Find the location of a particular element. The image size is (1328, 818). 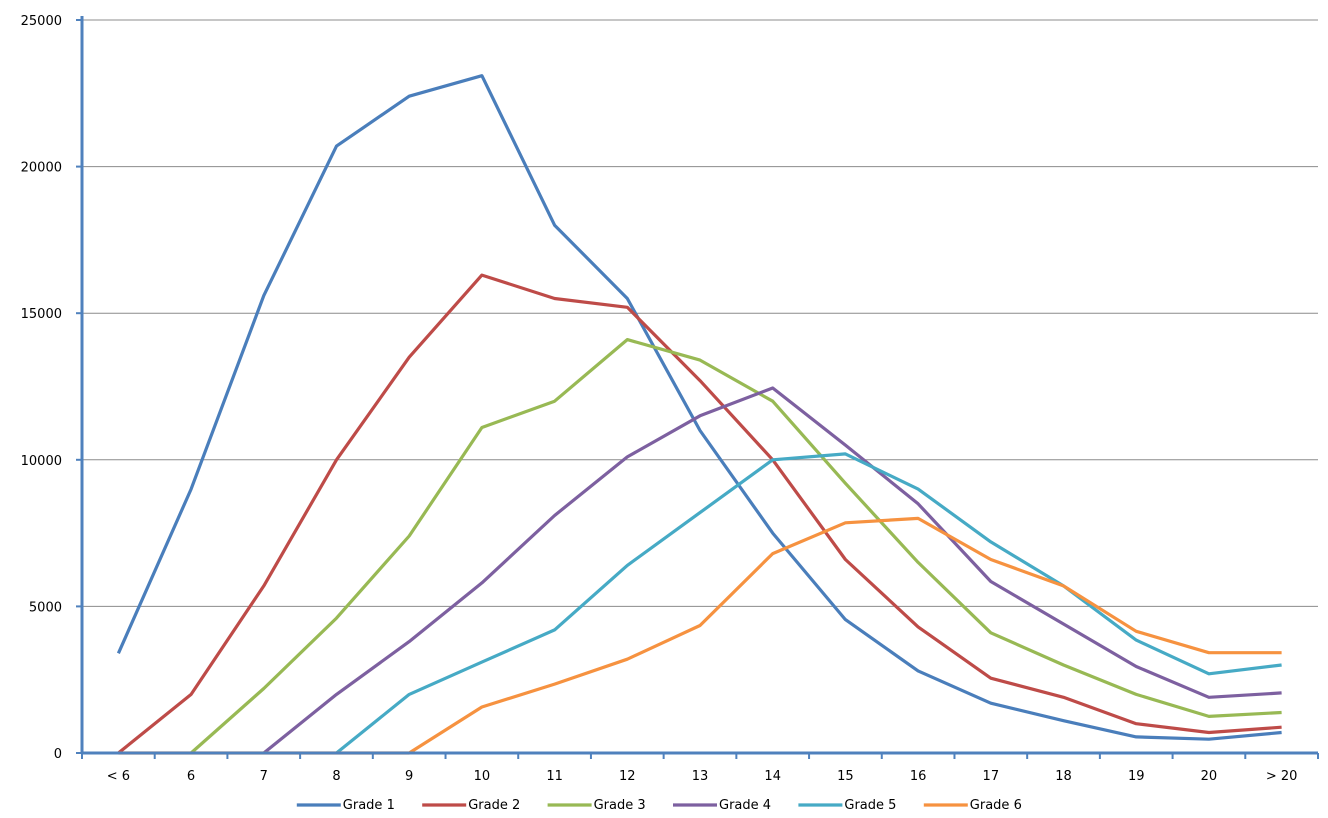

x-tick-label: < 6 is located at coordinates (118, 776).